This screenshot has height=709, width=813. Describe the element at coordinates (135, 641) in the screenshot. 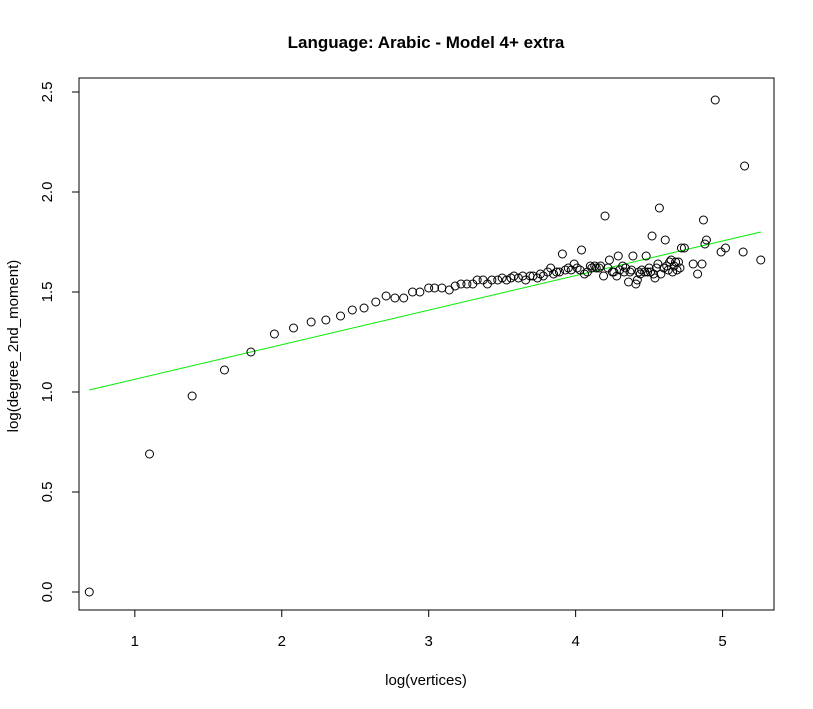

I see `x-tick-label: 1` at that location.